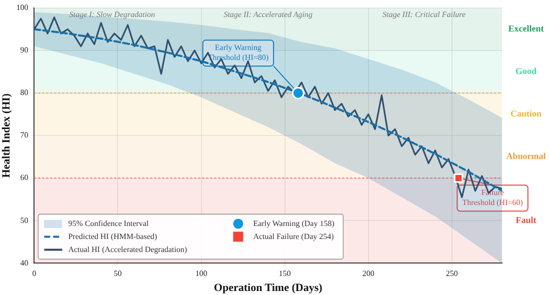 Image resolution: width=550 pixels, height=295 pixels. I want to click on annotation: 95% Confidence Interval, so click(109, 223).